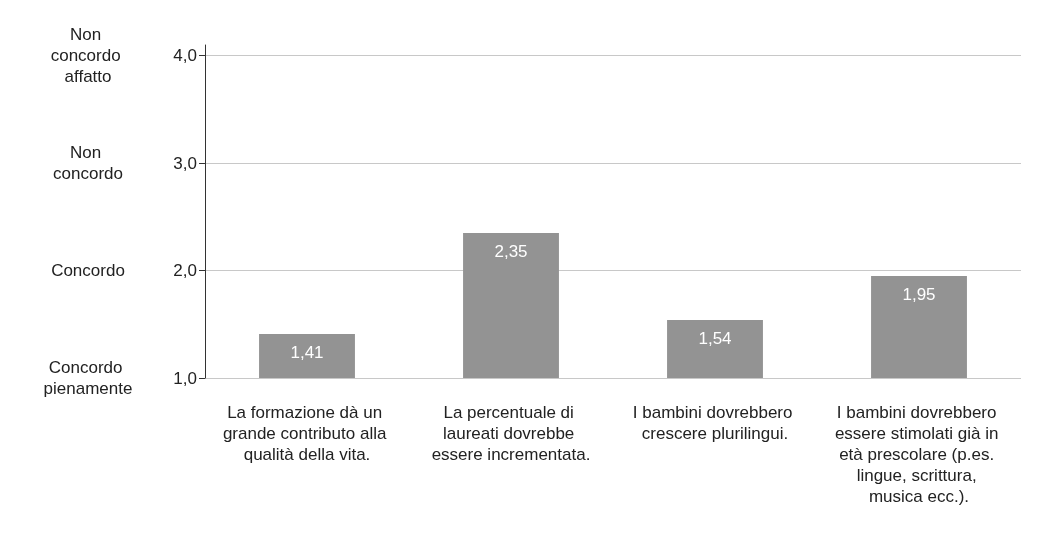  Describe the element at coordinates (919, 454) in the screenshot. I see `x-tick-label: I bambini dovrebbero essere stimolati già in età prescolare (p.es. lingue, scrittura, musica ecc.).` at that location.